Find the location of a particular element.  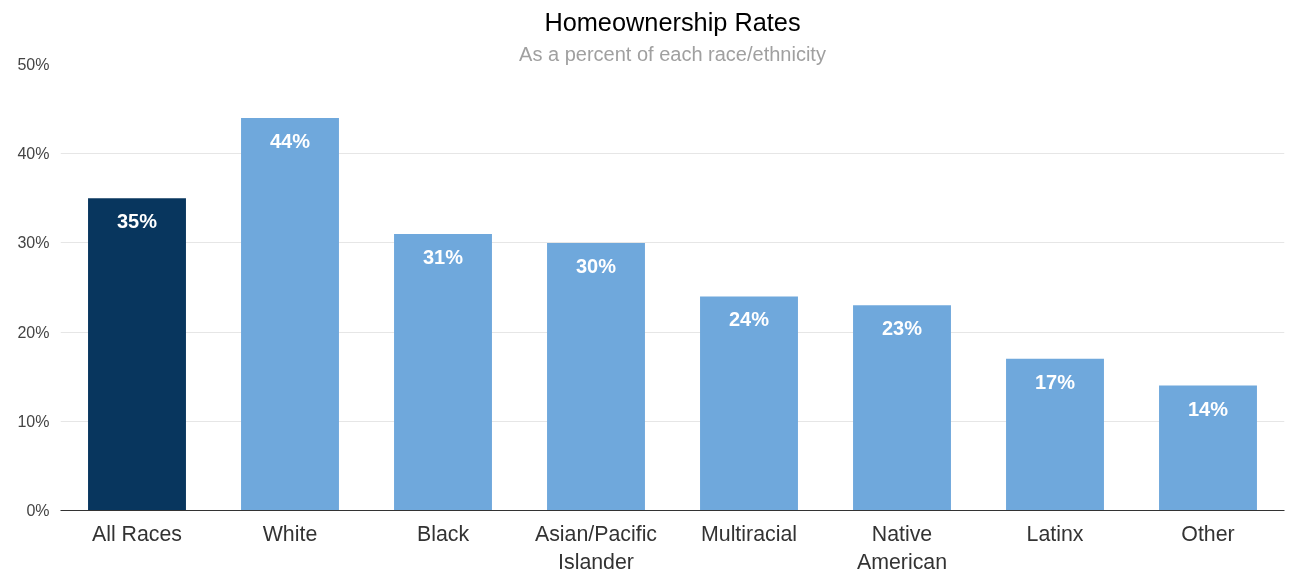

x-tick-label: White is located at coordinates (290, 533).